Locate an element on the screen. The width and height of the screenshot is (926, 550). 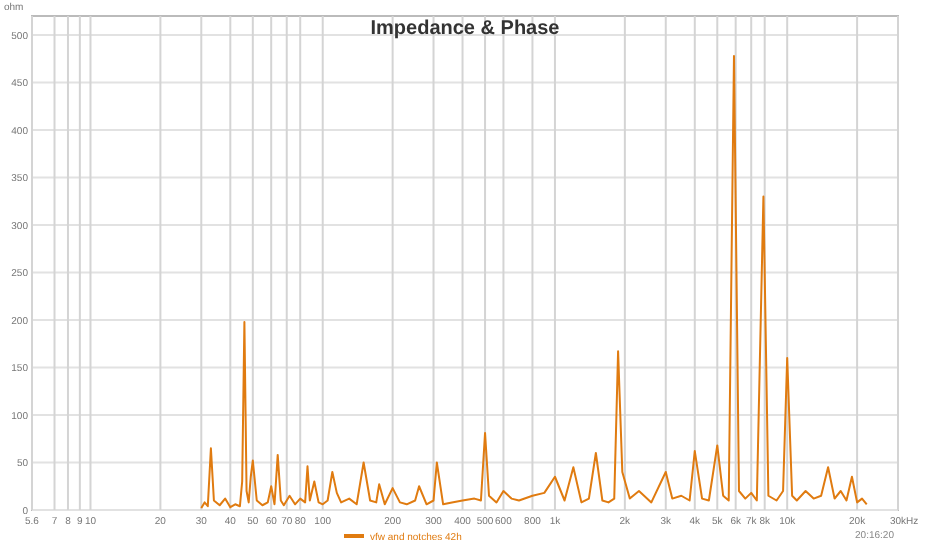
chart-title: Impedance & Phase is located at coordinates (465, 29).